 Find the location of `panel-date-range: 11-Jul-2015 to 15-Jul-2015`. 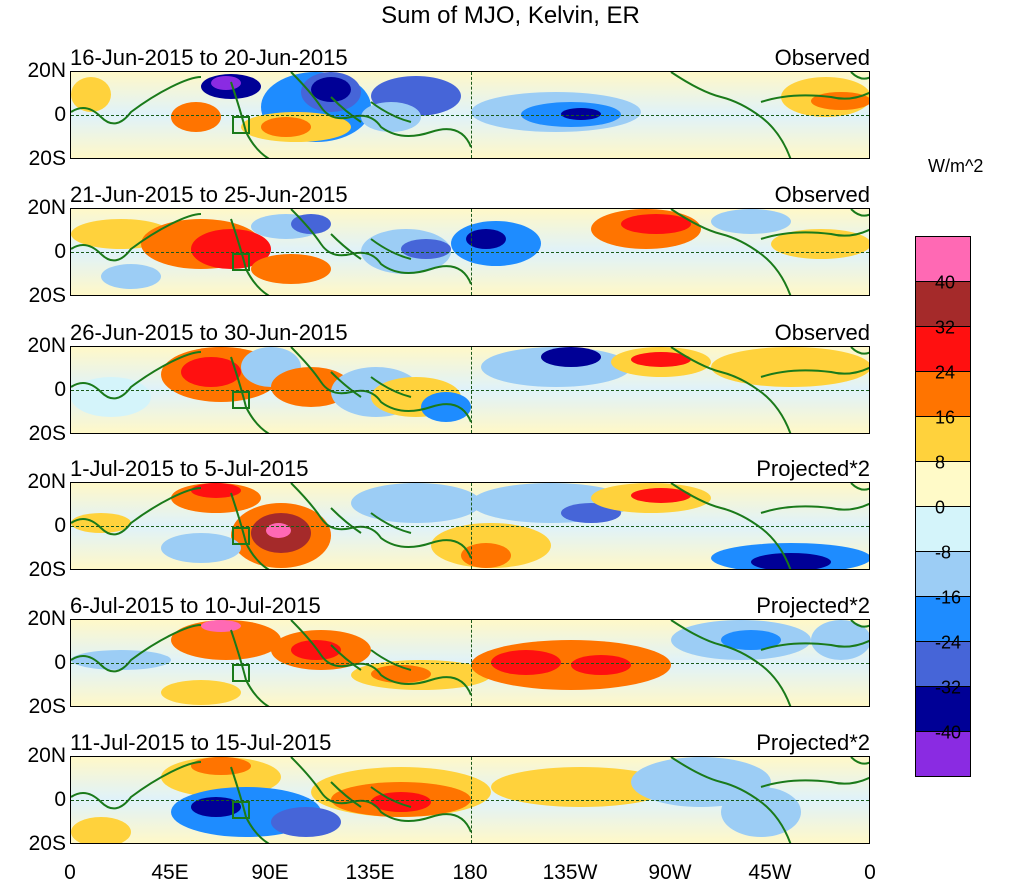

panel-date-range: 11-Jul-2015 to 15-Jul-2015 is located at coordinates (201, 742).